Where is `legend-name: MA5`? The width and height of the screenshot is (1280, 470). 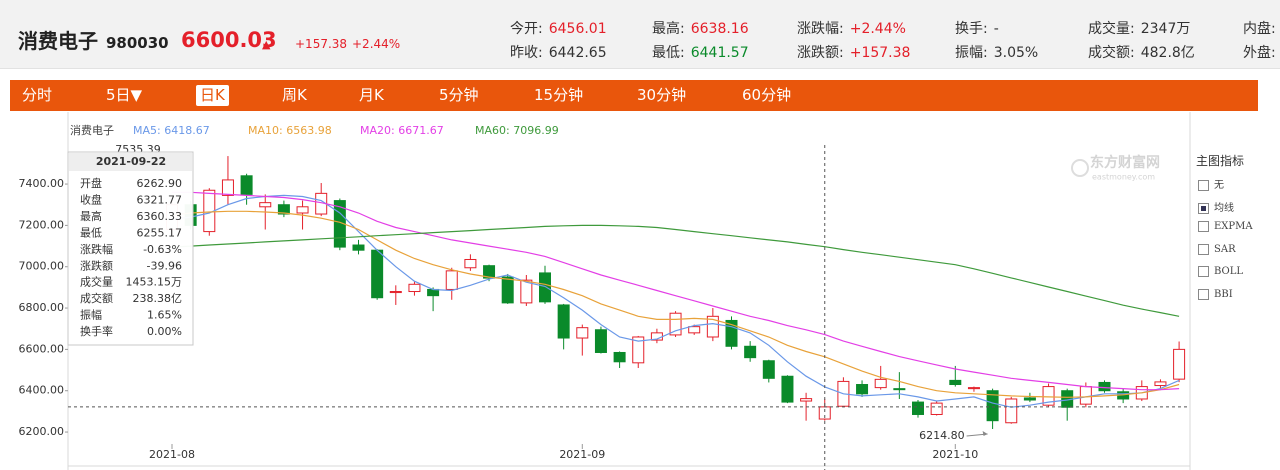 legend-name: MA5 is located at coordinates (145, 130).